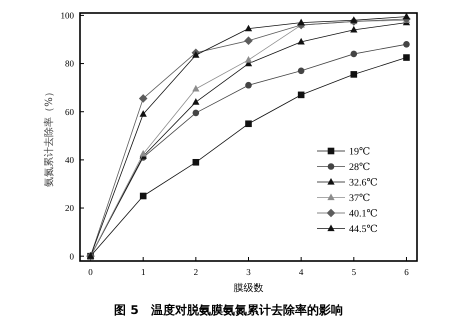 This screenshot has width=469, height=324. What do you see at coordinates (69, 160) in the screenshot?
I see `y-tick-label: 40` at bounding box center [69, 160].